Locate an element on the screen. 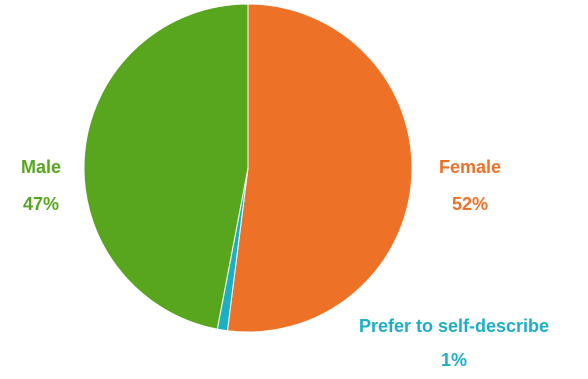 The height and width of the screenshot is (379, 588). data-label-value-male: 47% is located at coordinates (41, 204).